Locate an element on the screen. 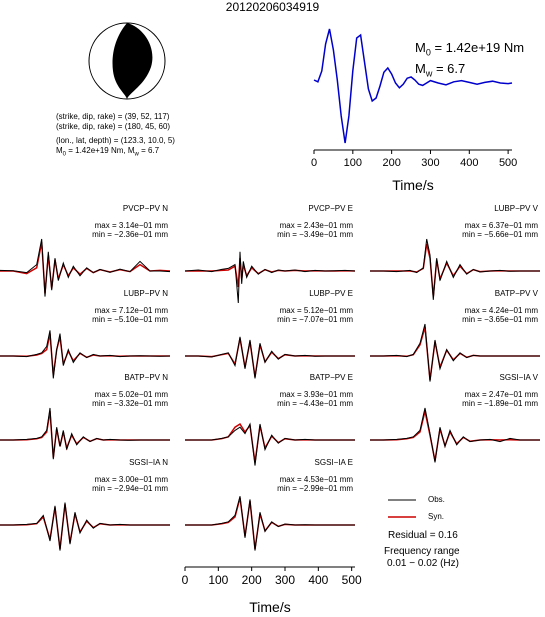 This screenshot has width=545, height=617. min-amplitude-label: min = −7.07e−01 mm is located at coordinates (315, 319).